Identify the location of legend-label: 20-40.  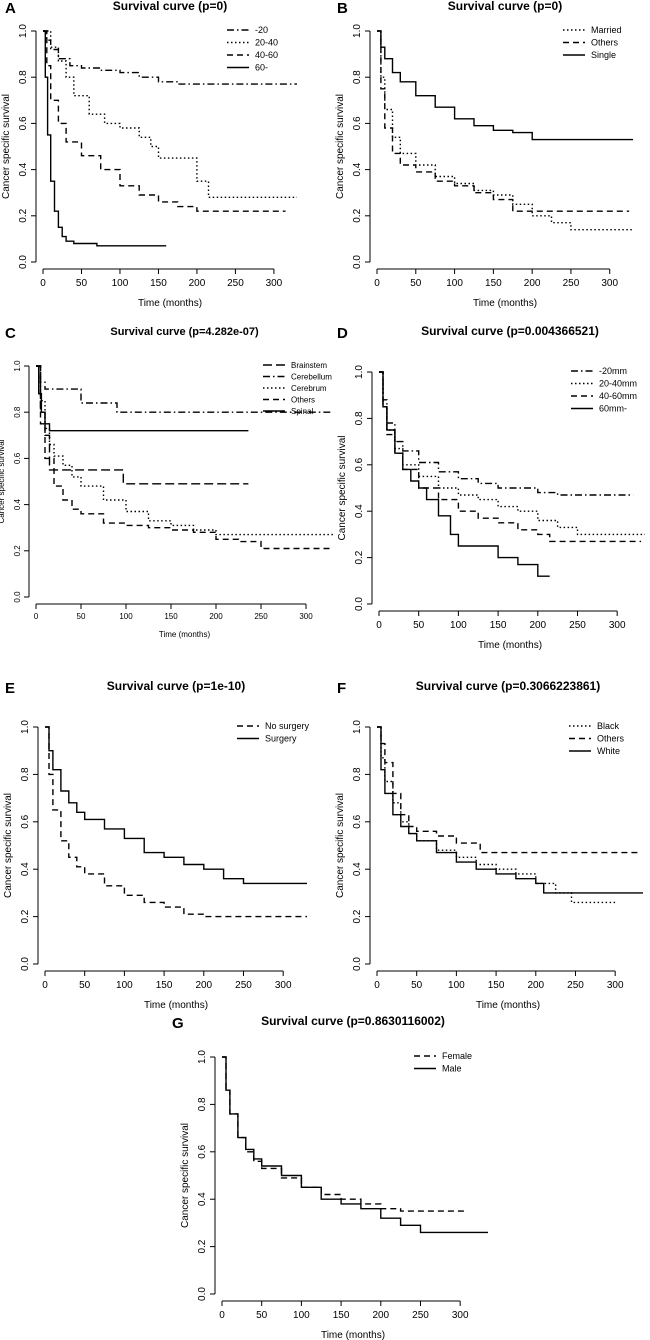
(266, 43).